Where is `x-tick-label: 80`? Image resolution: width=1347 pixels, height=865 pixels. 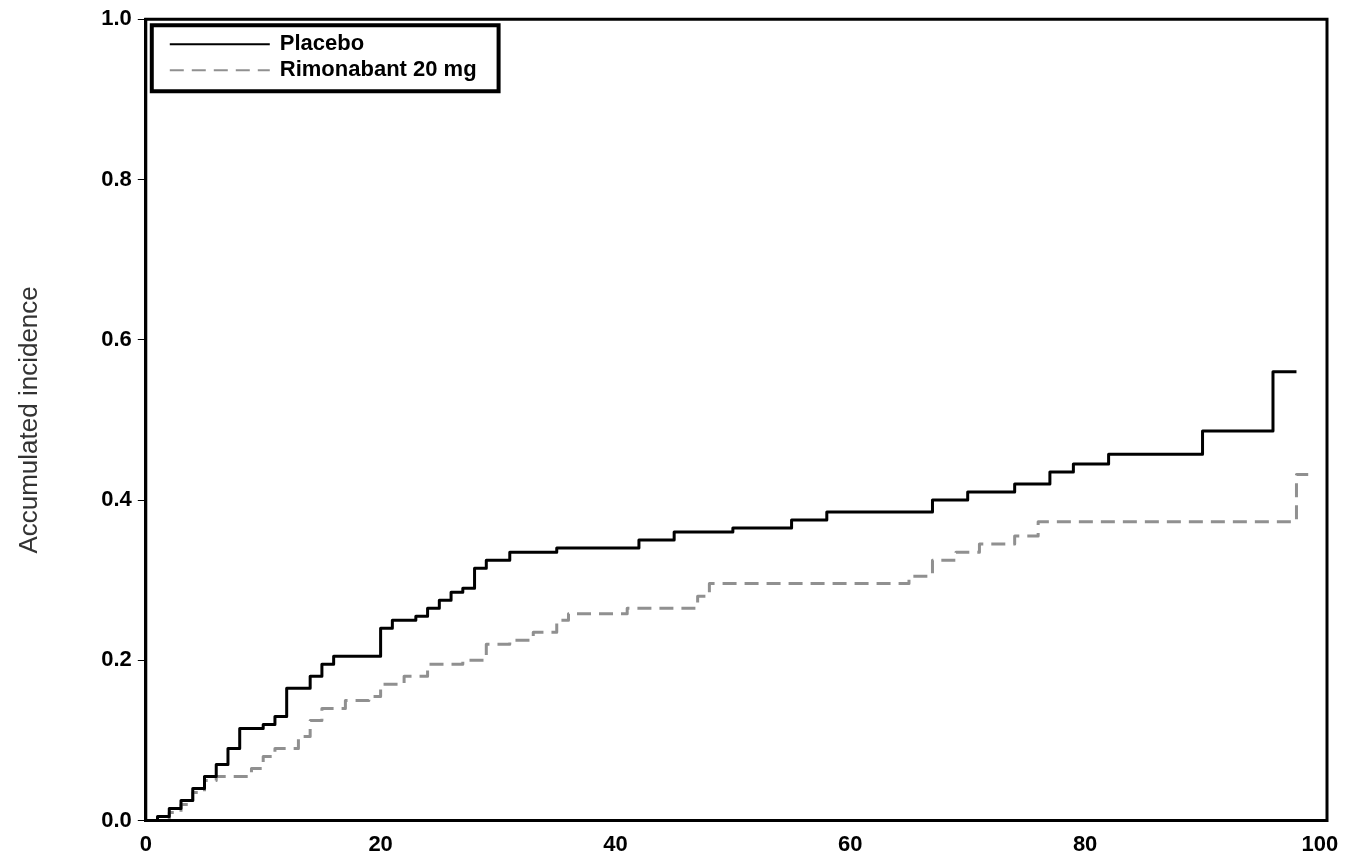 x-tick-label: 80 is located at coordinates (1085, 843).